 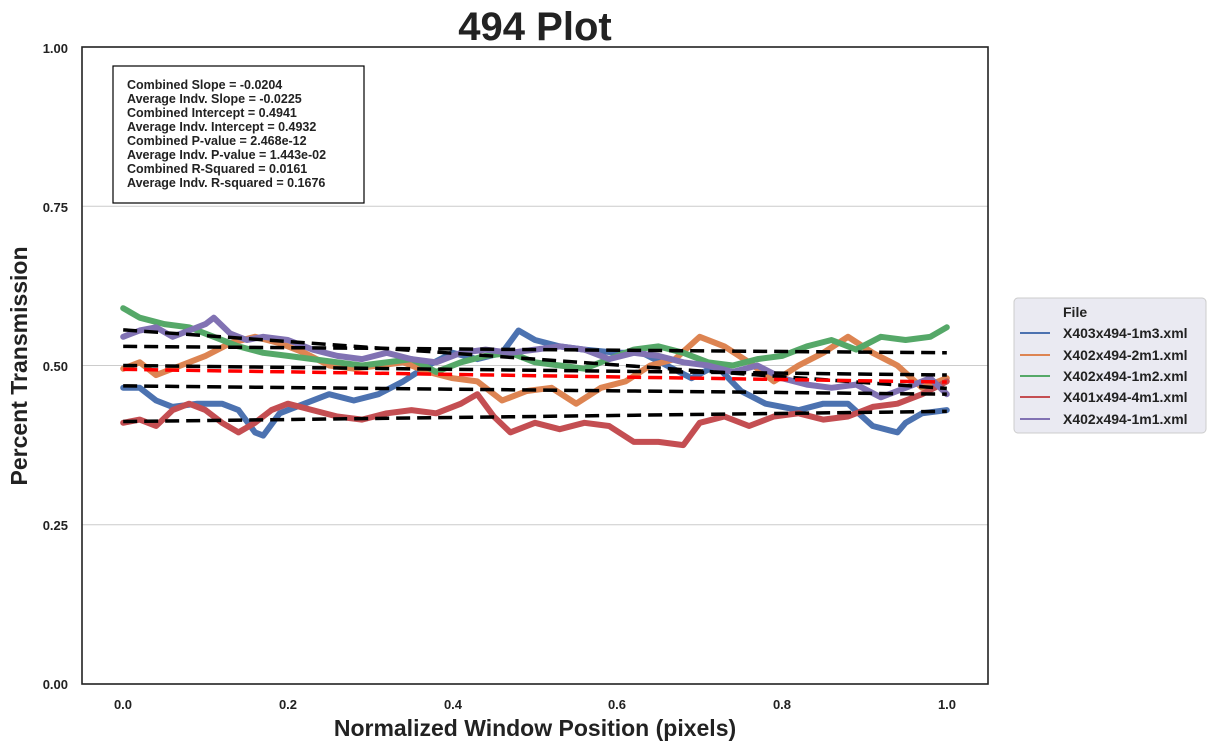 What do you see at coordinates (1035, 376) in the screenshot?
I see `legend-swatches` at bounding box center [1035, 376].